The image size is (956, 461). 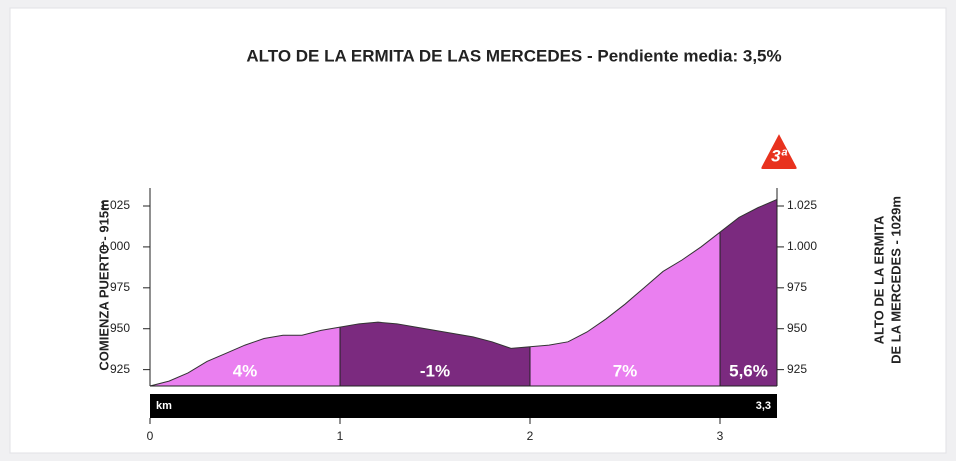 What do you see at coordinates (150, 436) in the screenshot?
I see `x-tick-label: 0` at bounding box center [150, 436].